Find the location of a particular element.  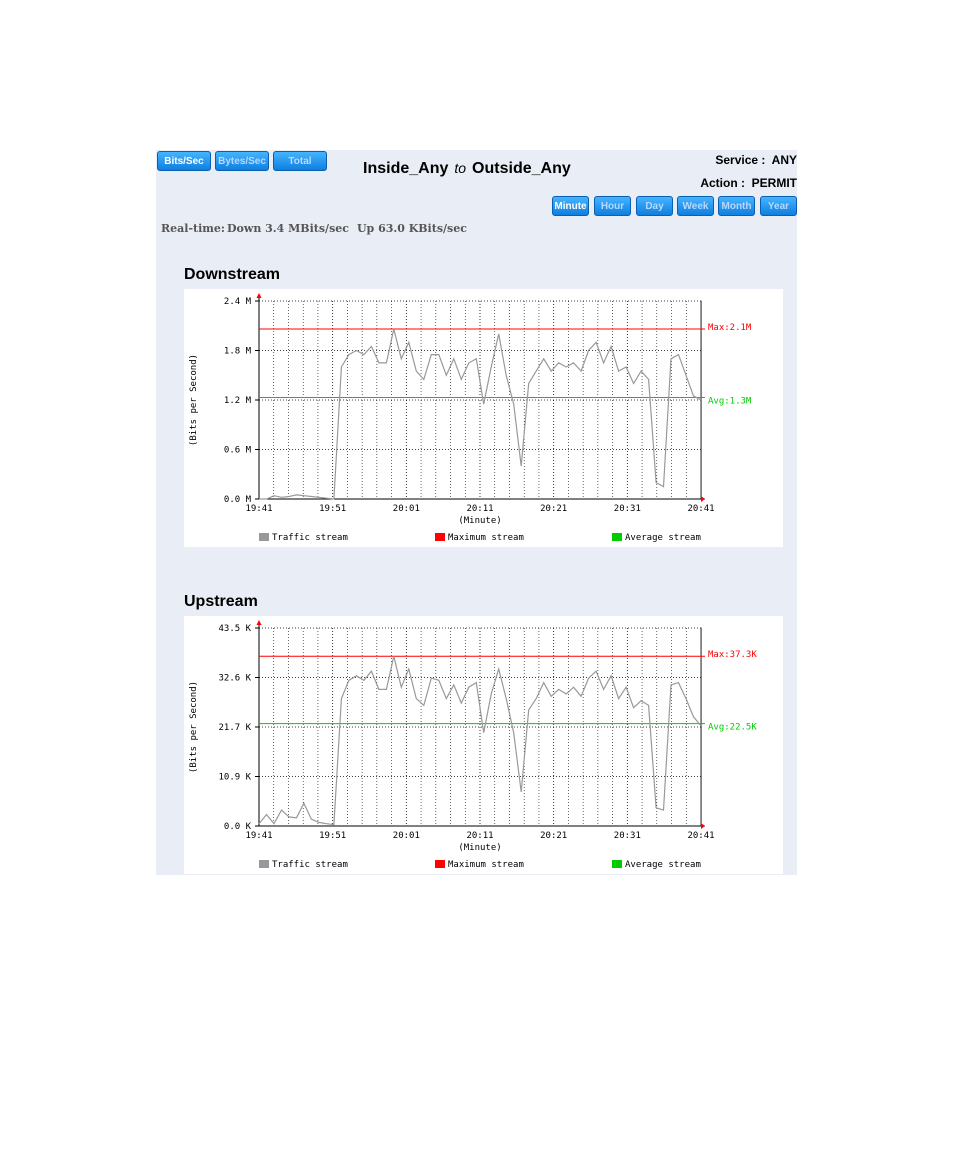

downstream-max-label: Max:2.1M is located at coordinates (730, 328).